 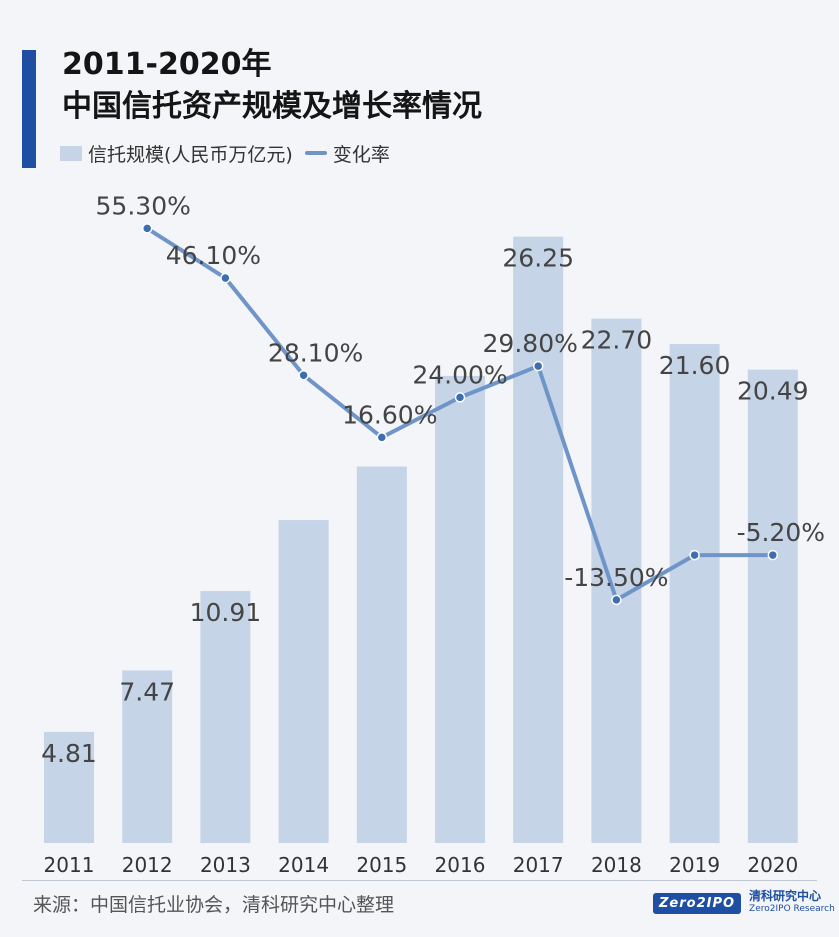 What do you see at coordinates (792, 909) in the screenshot?
I see `logo-en: Zero2IPO Research` at bounding box center [792, 909].